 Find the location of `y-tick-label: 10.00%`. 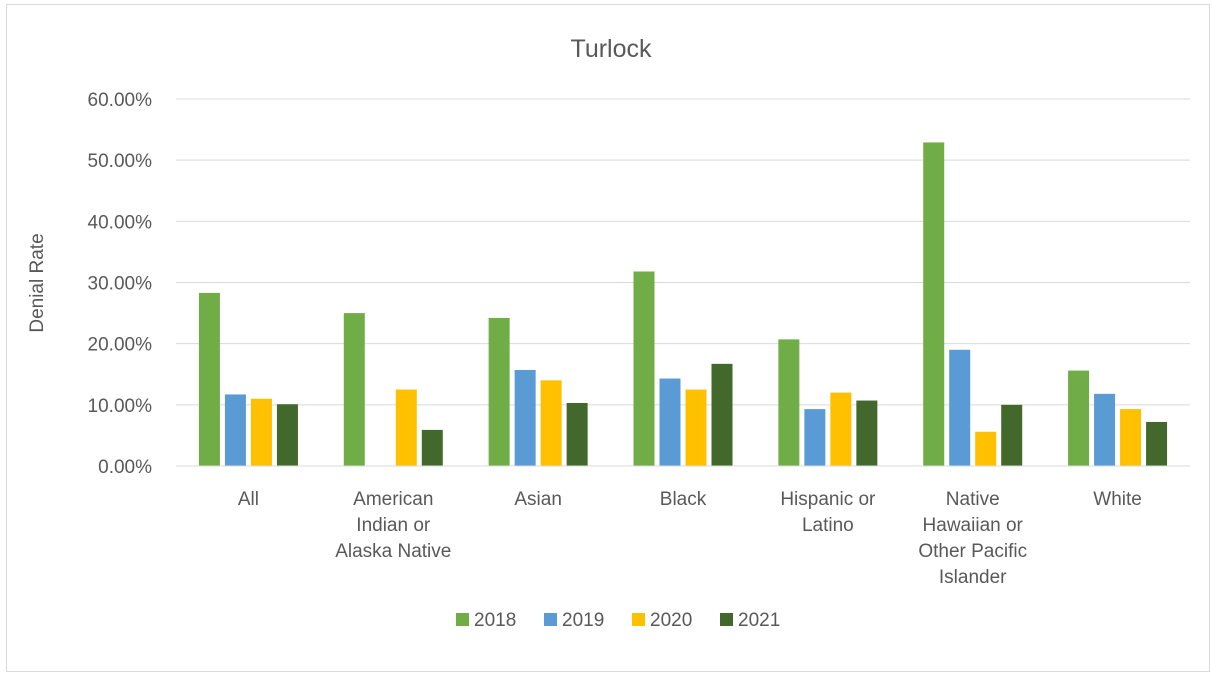

y-tick-label: 10.00% is located at coordinates (120, 406).